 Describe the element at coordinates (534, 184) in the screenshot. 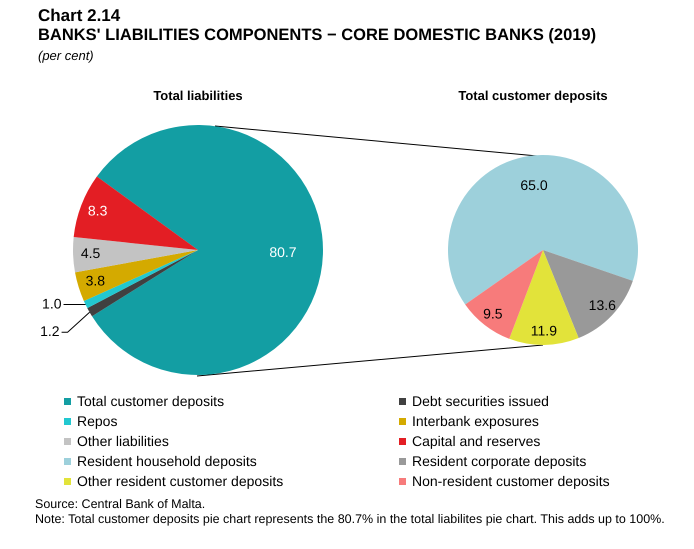

I see `data-label: 65.0` at that location.